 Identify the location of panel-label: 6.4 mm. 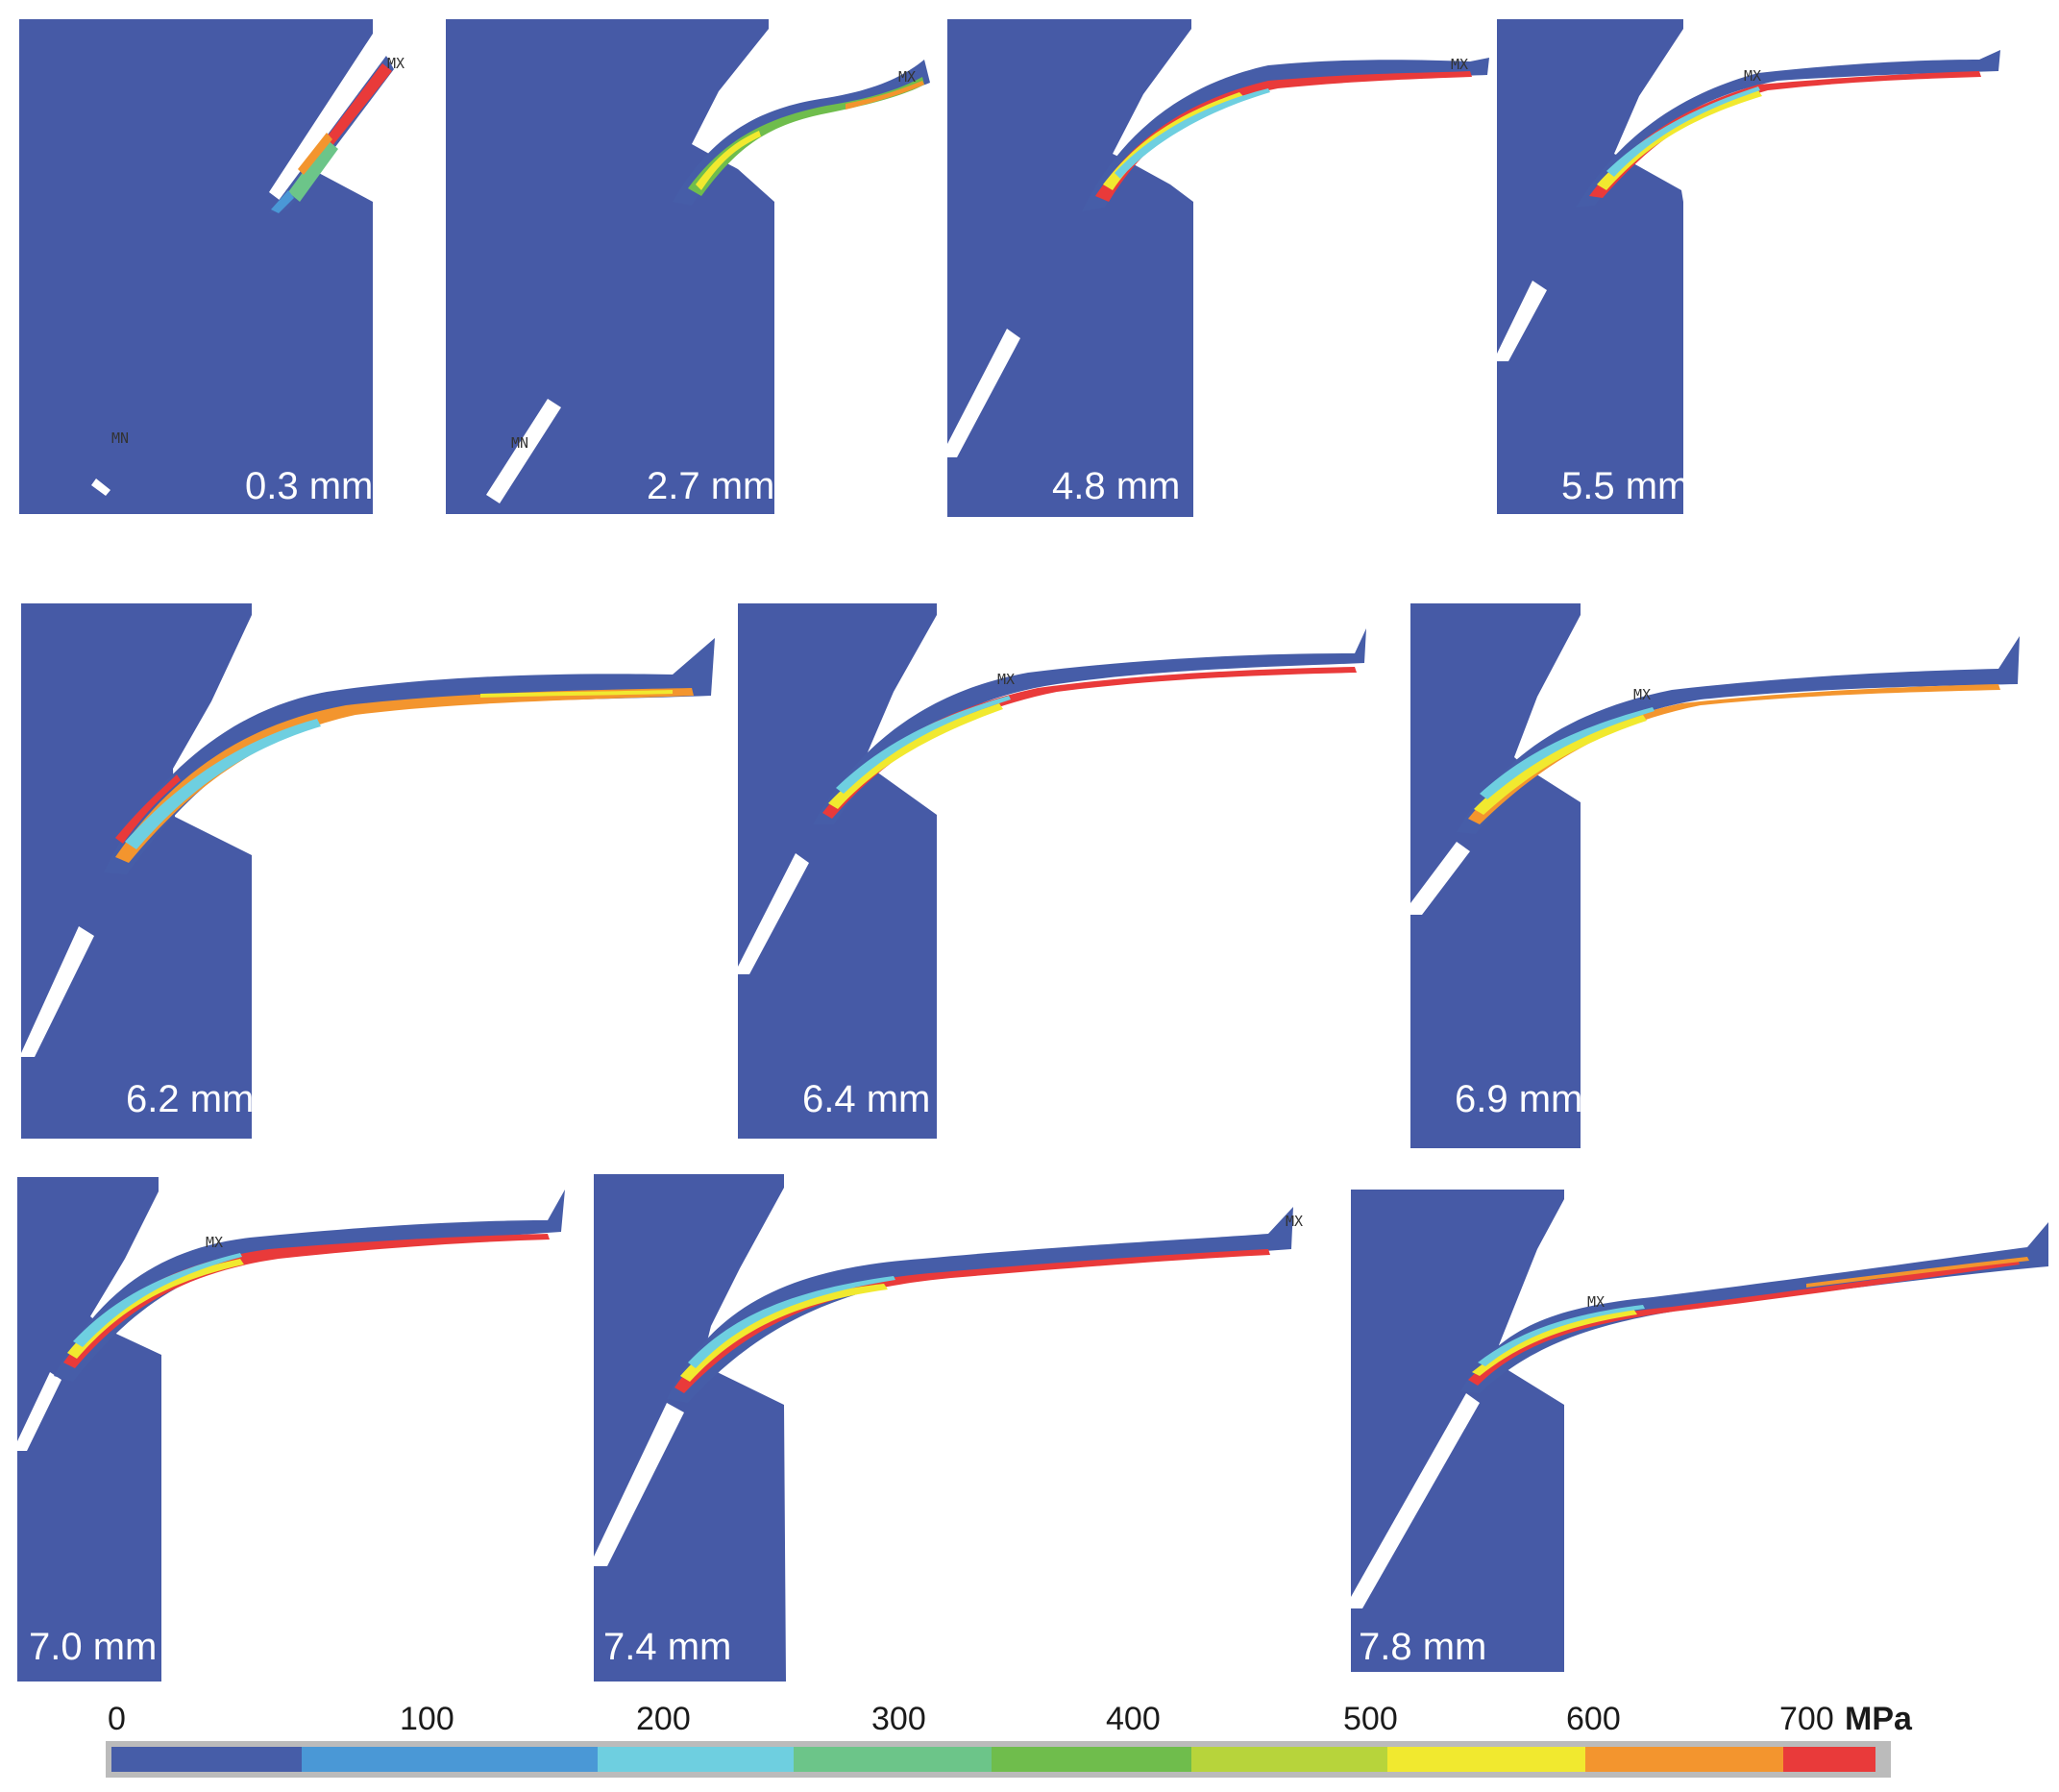
(866, 1099).